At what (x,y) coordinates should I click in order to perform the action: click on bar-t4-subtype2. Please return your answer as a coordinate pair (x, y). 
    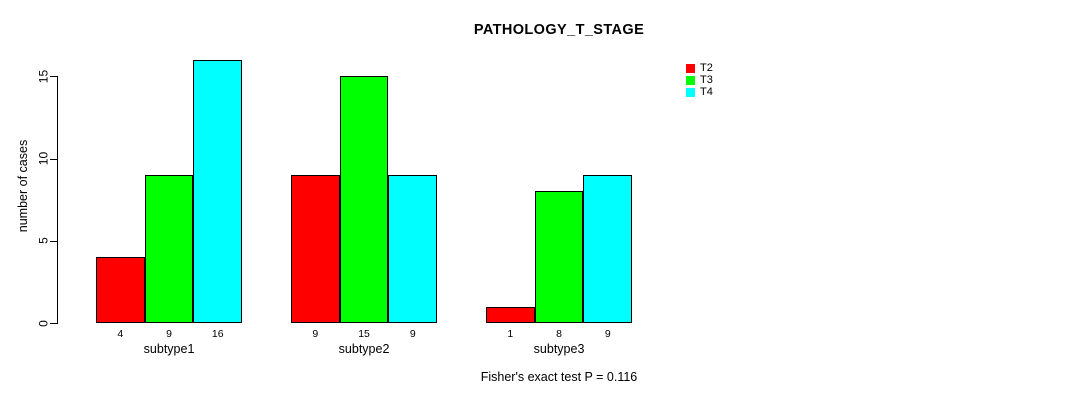
    Looking at the image, I should click on (413, 248).